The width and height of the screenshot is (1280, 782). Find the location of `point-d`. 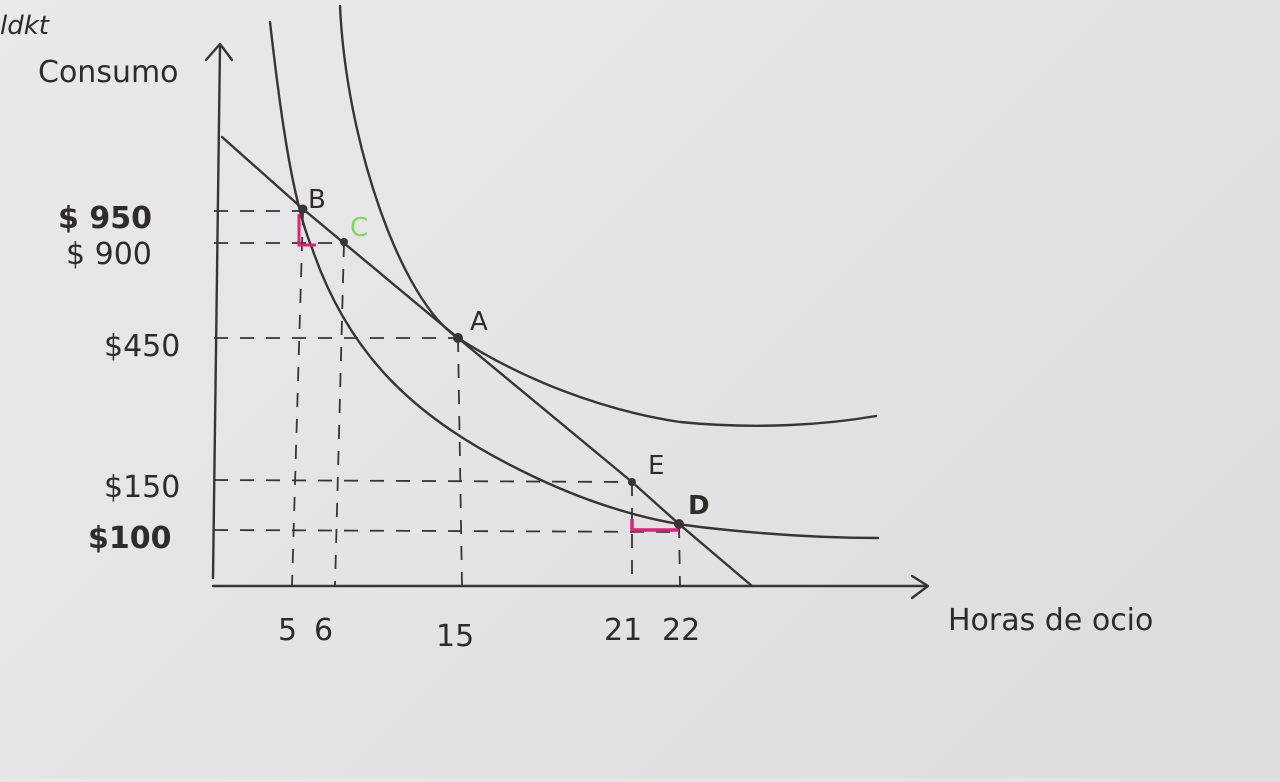

point-d is located at coordinates (679, 524).